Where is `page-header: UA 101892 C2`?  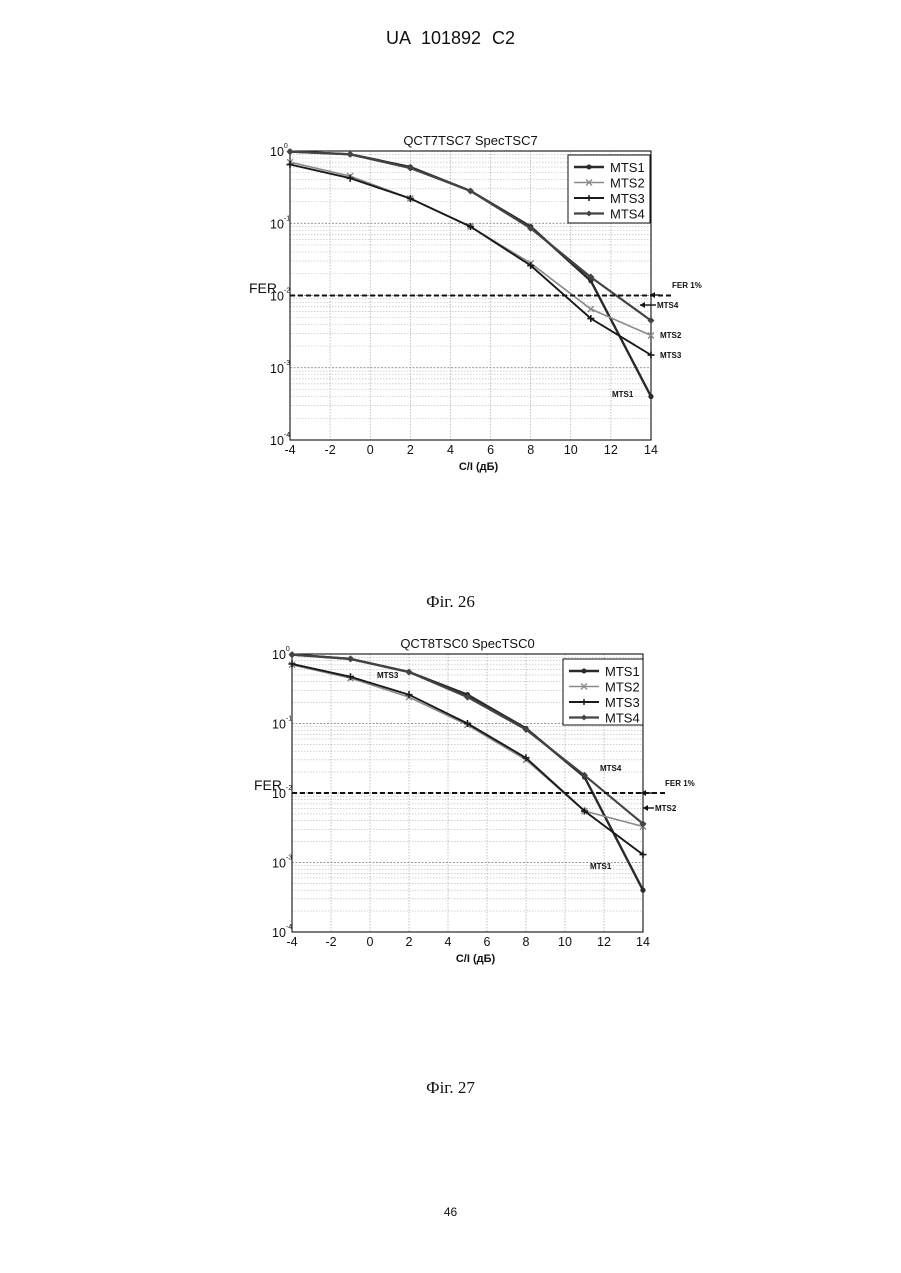
page-header: UA 101892 C2 is located at coordinates (450, 38).